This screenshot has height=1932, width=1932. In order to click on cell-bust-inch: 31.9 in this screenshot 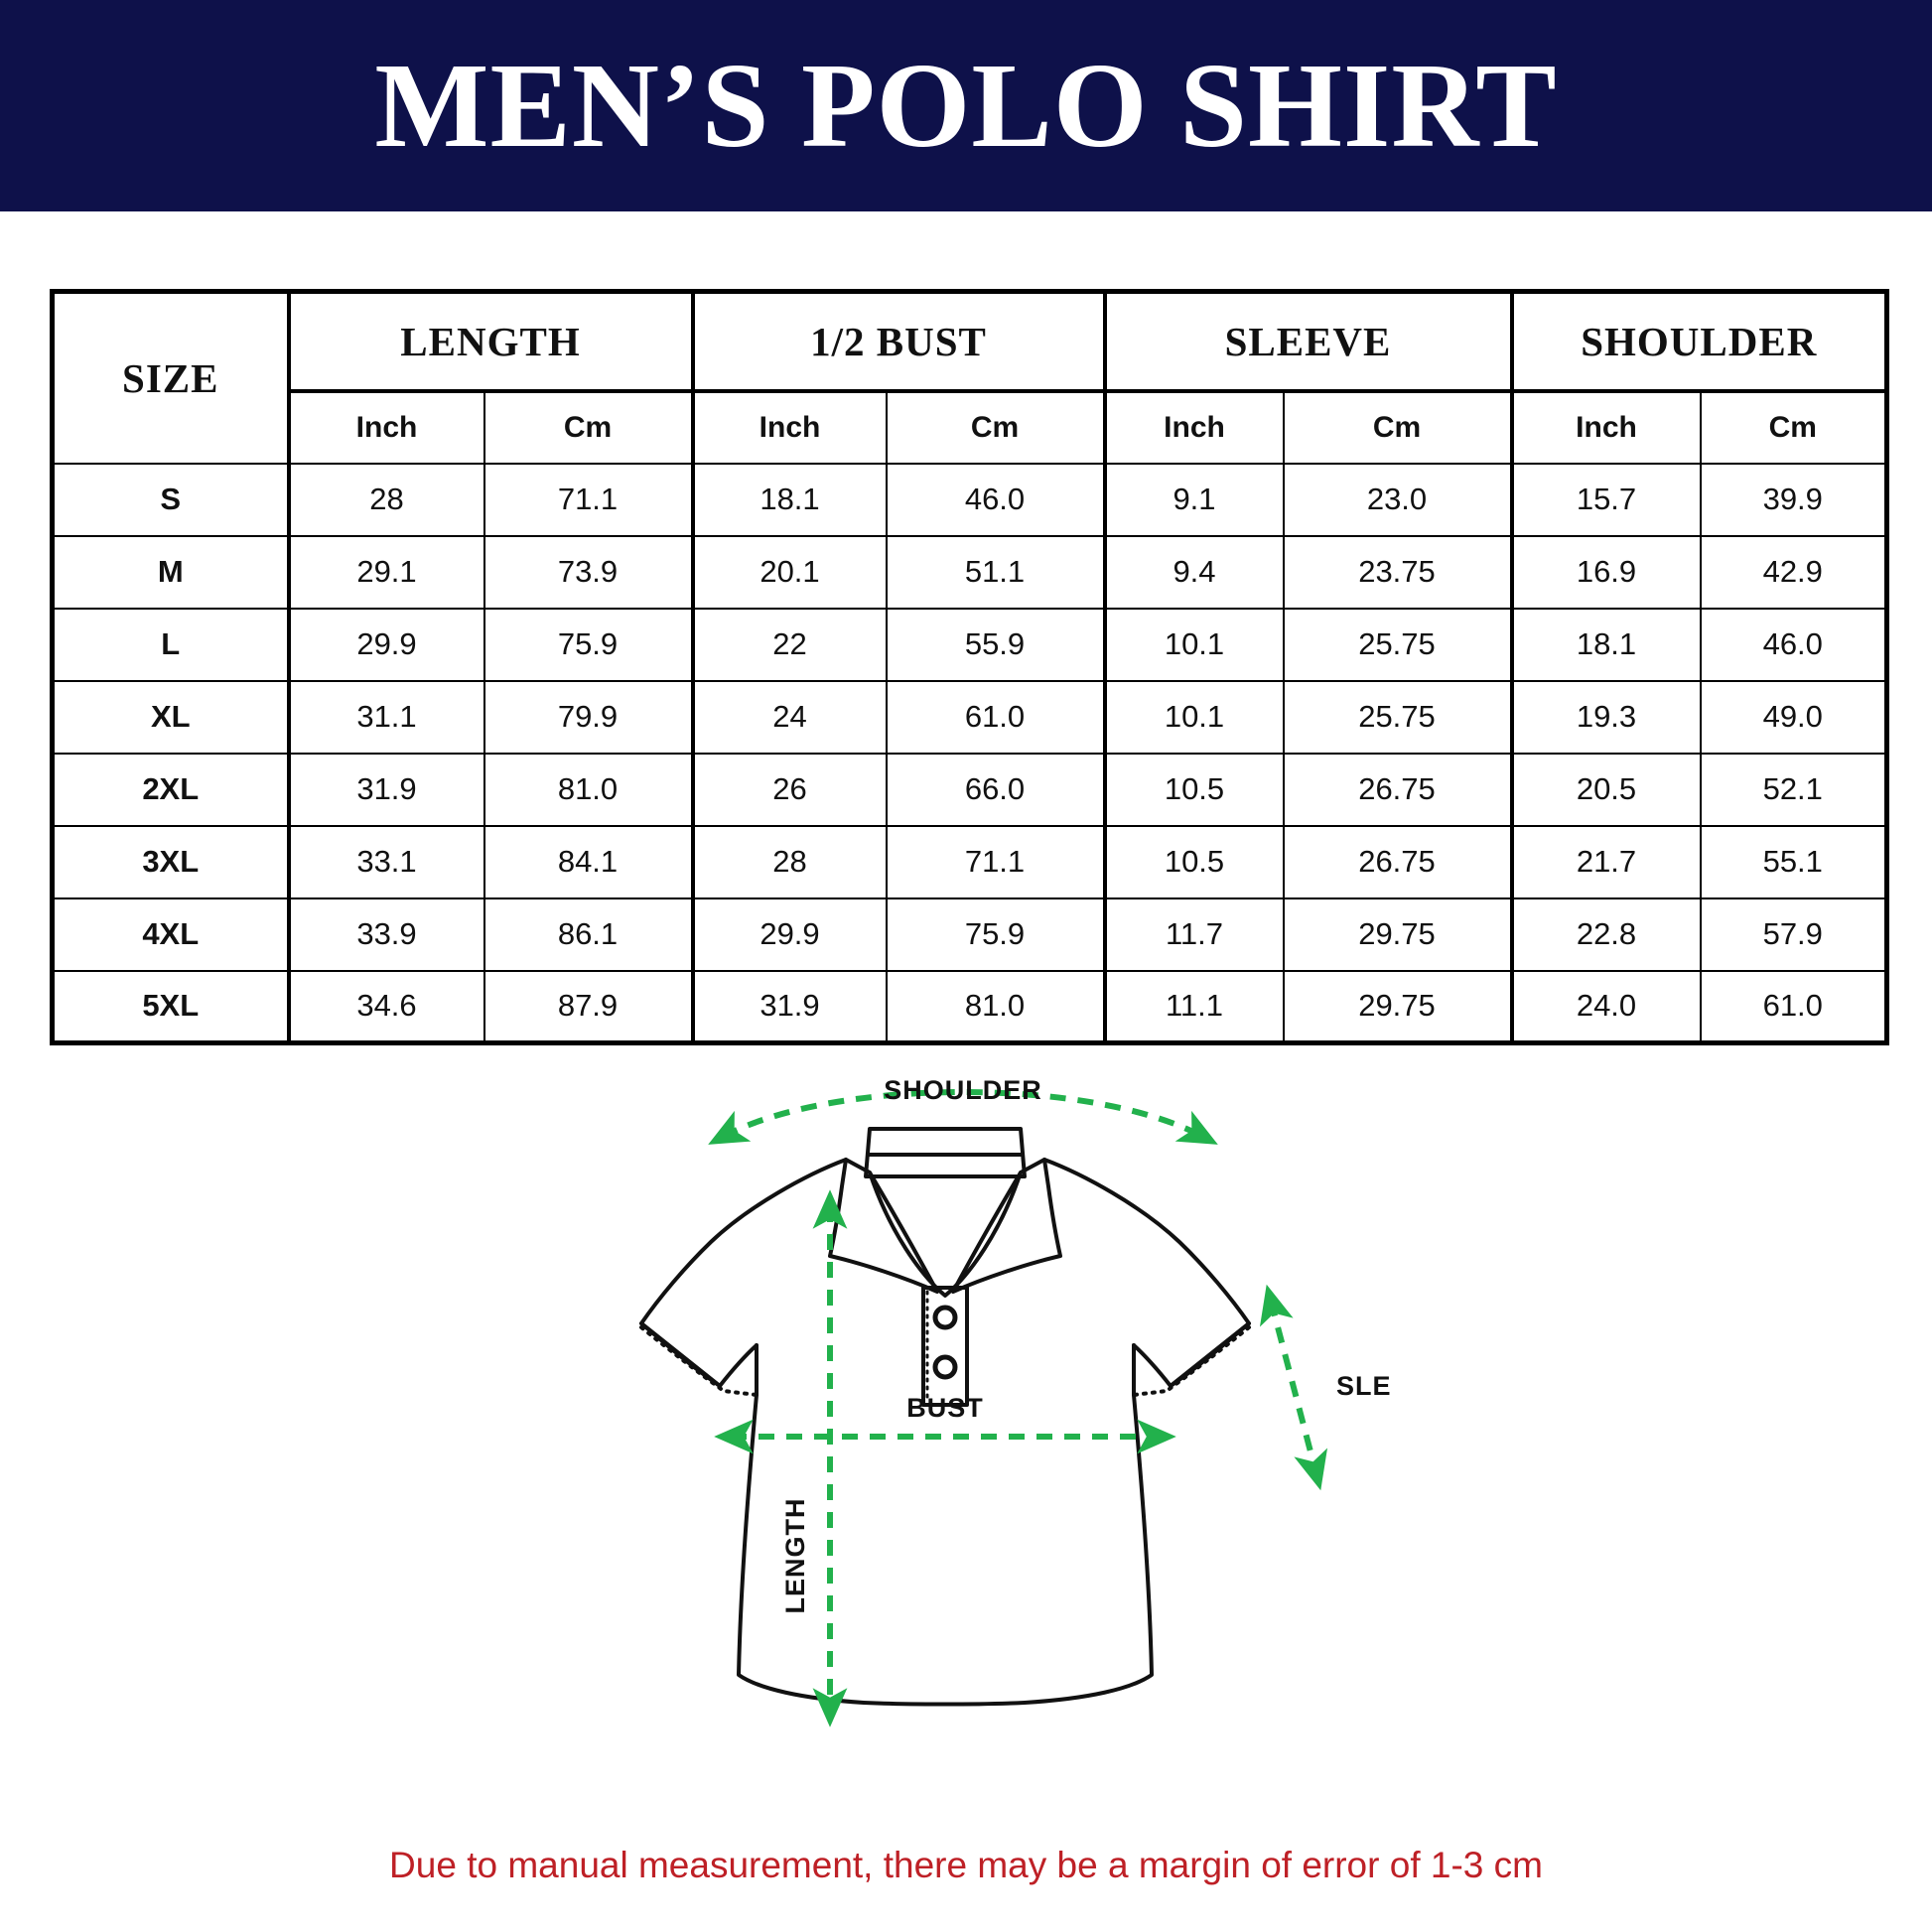, I will do `click(789, 1007)`.